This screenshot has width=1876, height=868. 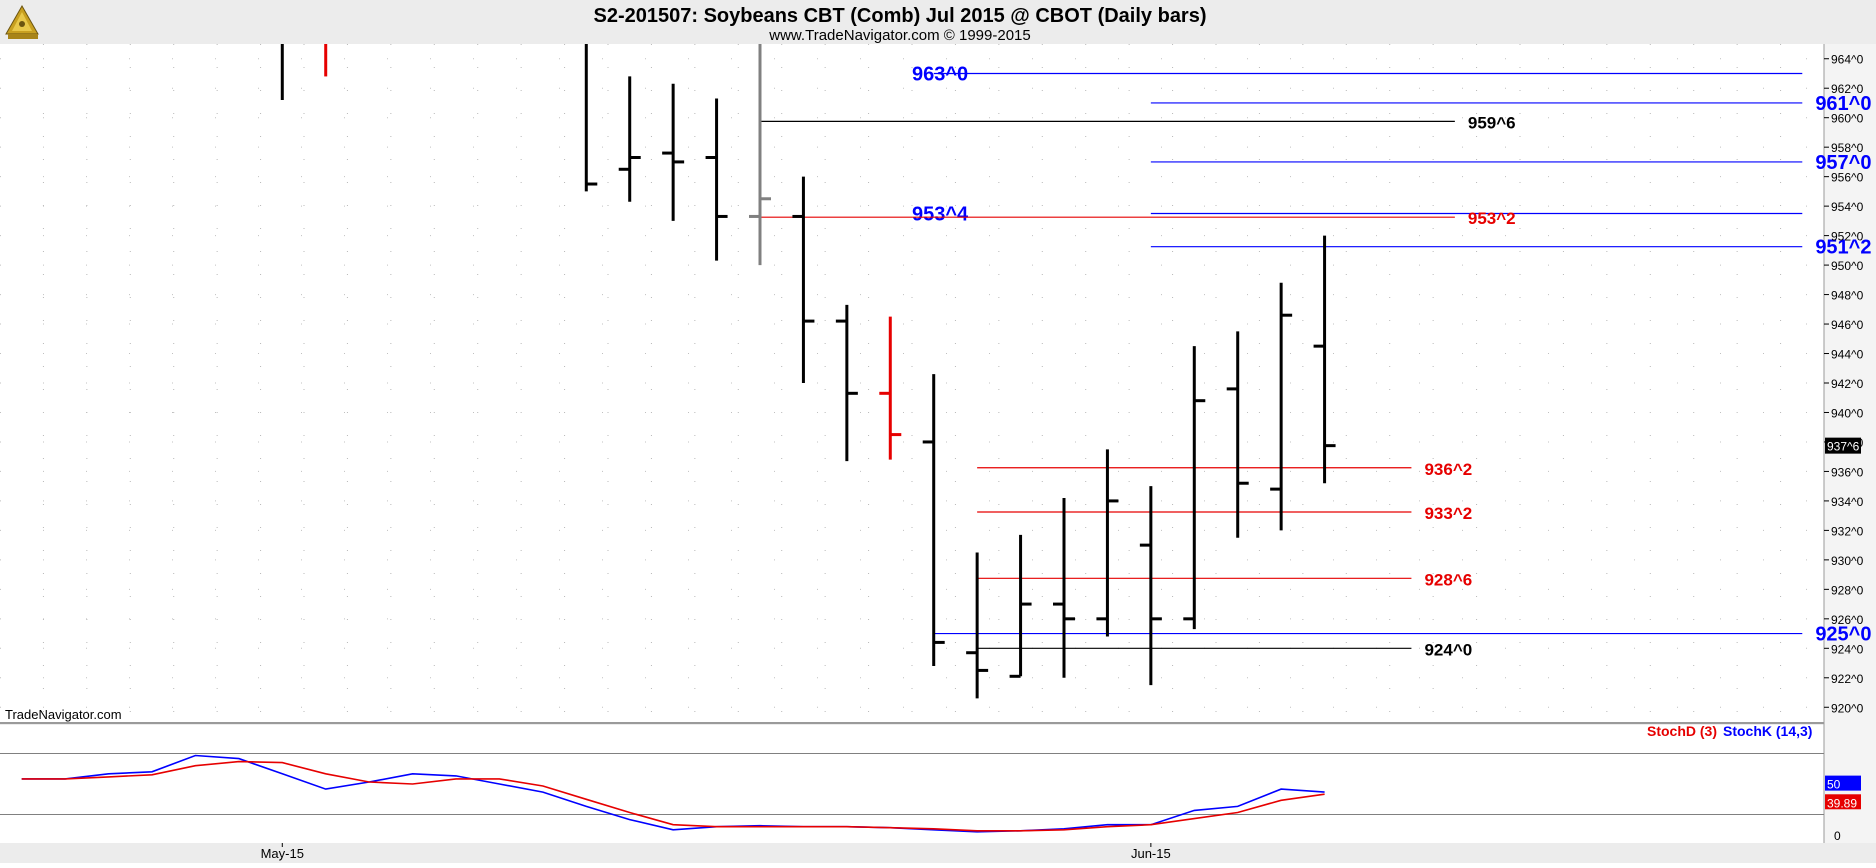 What do you see at coordinates (716, 852) in the screenshot?
I see `time-axis: May-15 Jun-15` at bounding box center [716, 852].